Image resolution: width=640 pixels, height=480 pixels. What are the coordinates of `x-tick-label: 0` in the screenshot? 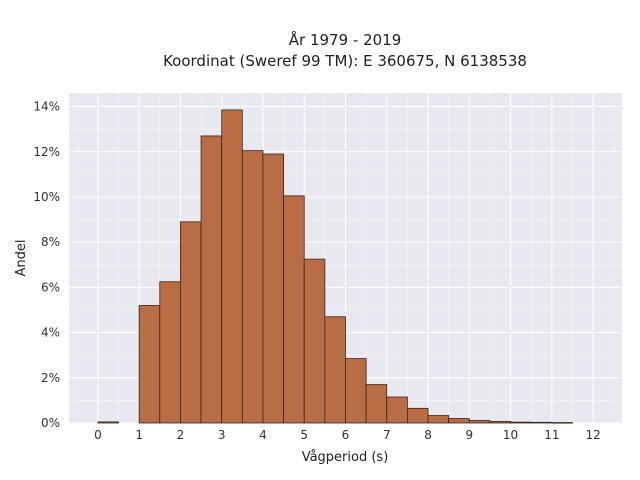 It's located at (98, 435).